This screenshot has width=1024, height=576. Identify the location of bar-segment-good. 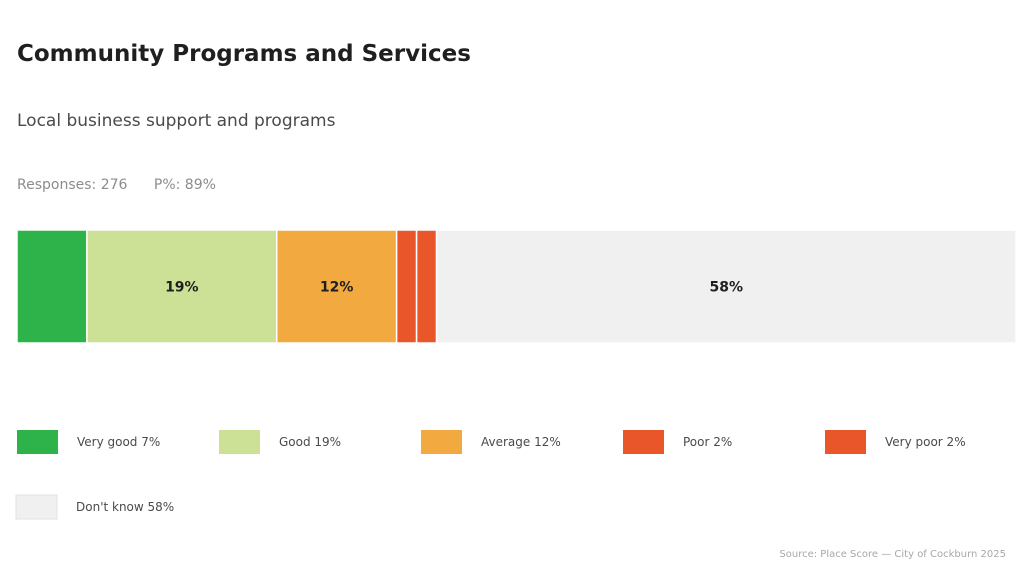
(182, 286).